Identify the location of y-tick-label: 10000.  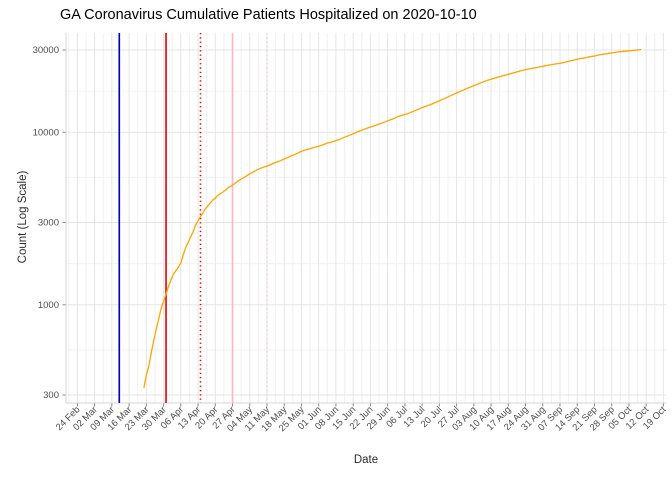
(46, 133).